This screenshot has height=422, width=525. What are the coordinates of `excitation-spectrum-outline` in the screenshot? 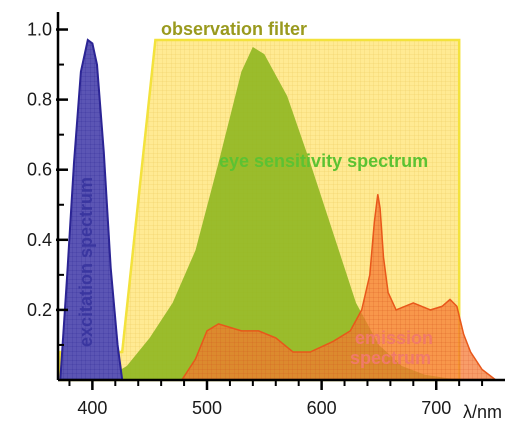 It's located at (91, 209).